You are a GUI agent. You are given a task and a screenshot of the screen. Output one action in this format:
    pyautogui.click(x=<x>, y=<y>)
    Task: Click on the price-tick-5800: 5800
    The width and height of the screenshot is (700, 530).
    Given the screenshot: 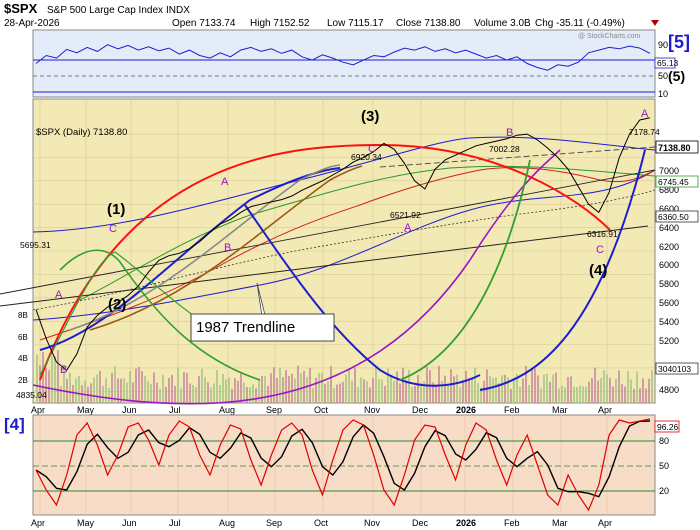 What is the action you would take?
    pyautogui.click(x=669, y=284)
    